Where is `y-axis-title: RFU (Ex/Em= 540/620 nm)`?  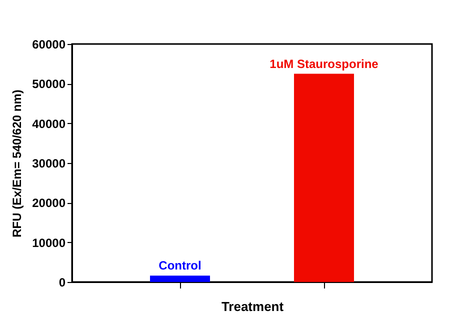 y-axis-title: RFU (Ex/Em= 540/620 nm) is located at coordinates (17, 164).